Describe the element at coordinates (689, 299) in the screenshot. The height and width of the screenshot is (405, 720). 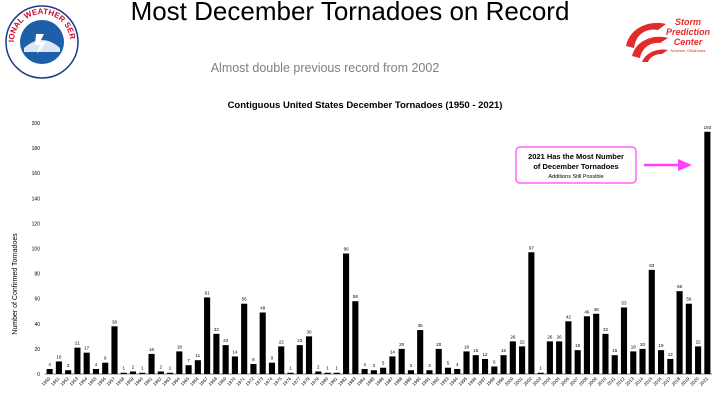
I see `data-label-2019: 56` at that location.